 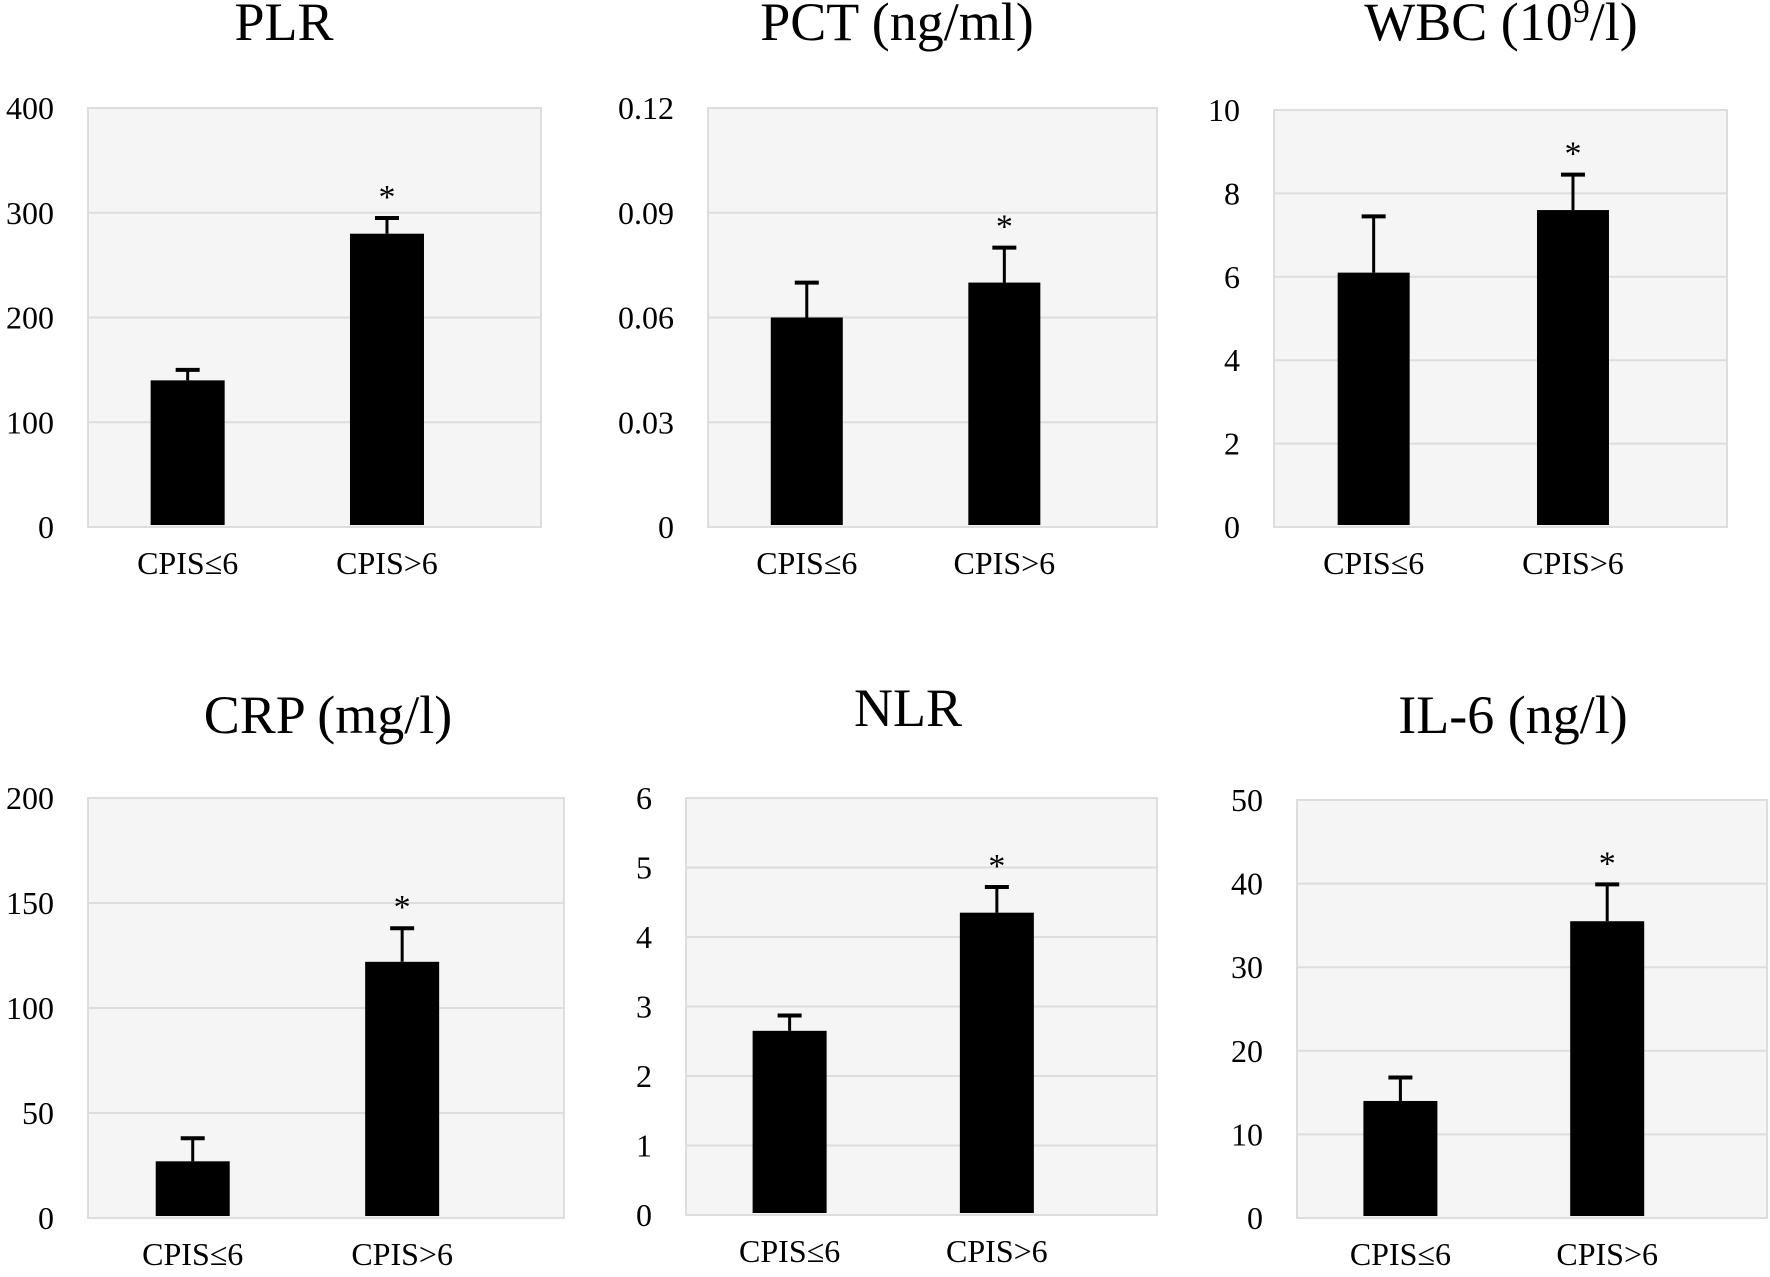 I want to click on chart-panel-5: 0 1 2 3 4 5 6 CPIS≤6 * CPIS>6 NLR, so click(x=897, y=973).